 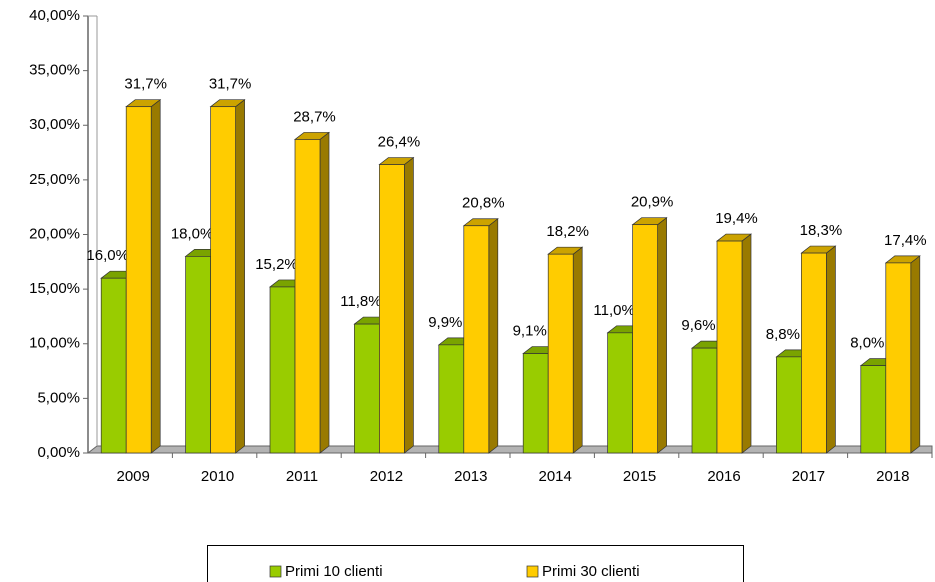 What do you see at coordinates (639, 476) in the screenshot?
I see `x-tick-label: 2015` at bounding box center [639, 476].